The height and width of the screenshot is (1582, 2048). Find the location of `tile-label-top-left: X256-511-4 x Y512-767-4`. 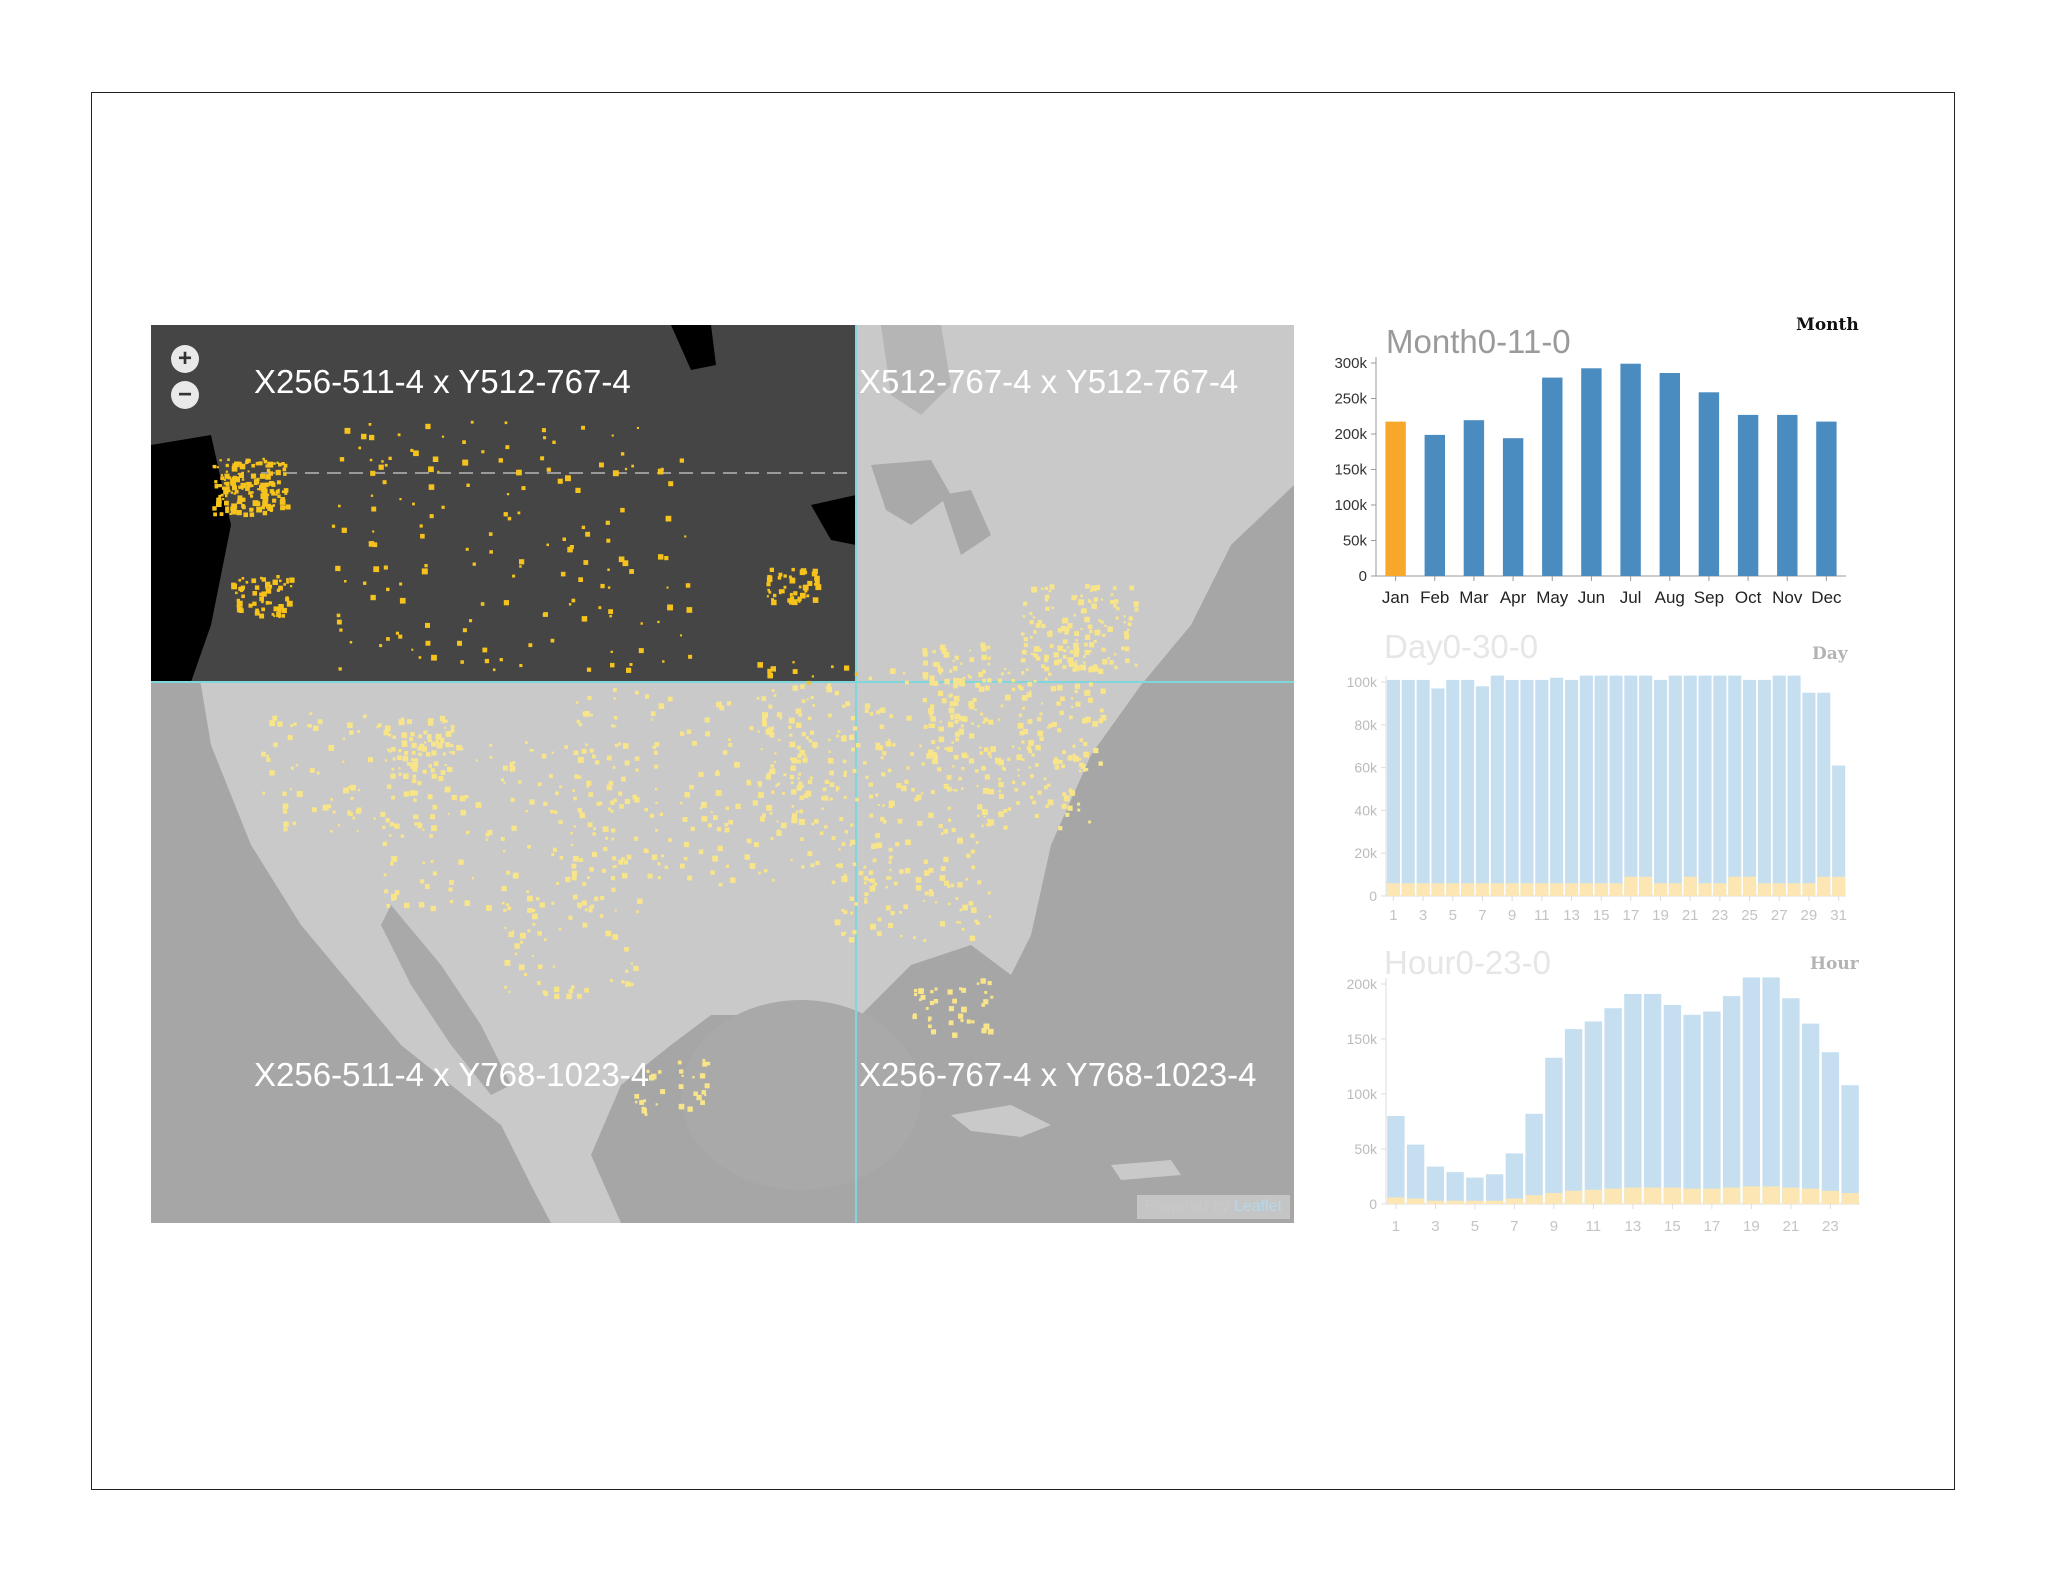

tile-label-top-left: X256-511-4 x Y512-767-4 is located at coordinates (442, 381).